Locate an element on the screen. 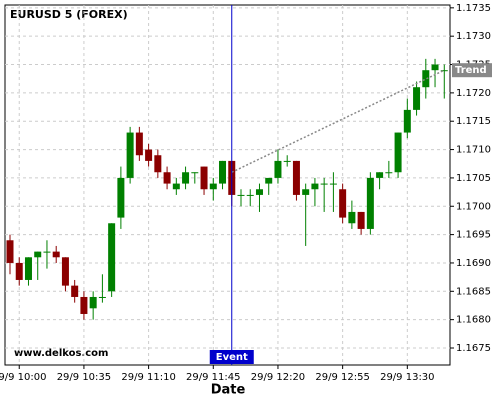  y-tick-label: 1.1680 is located at coordinates (473, 320).